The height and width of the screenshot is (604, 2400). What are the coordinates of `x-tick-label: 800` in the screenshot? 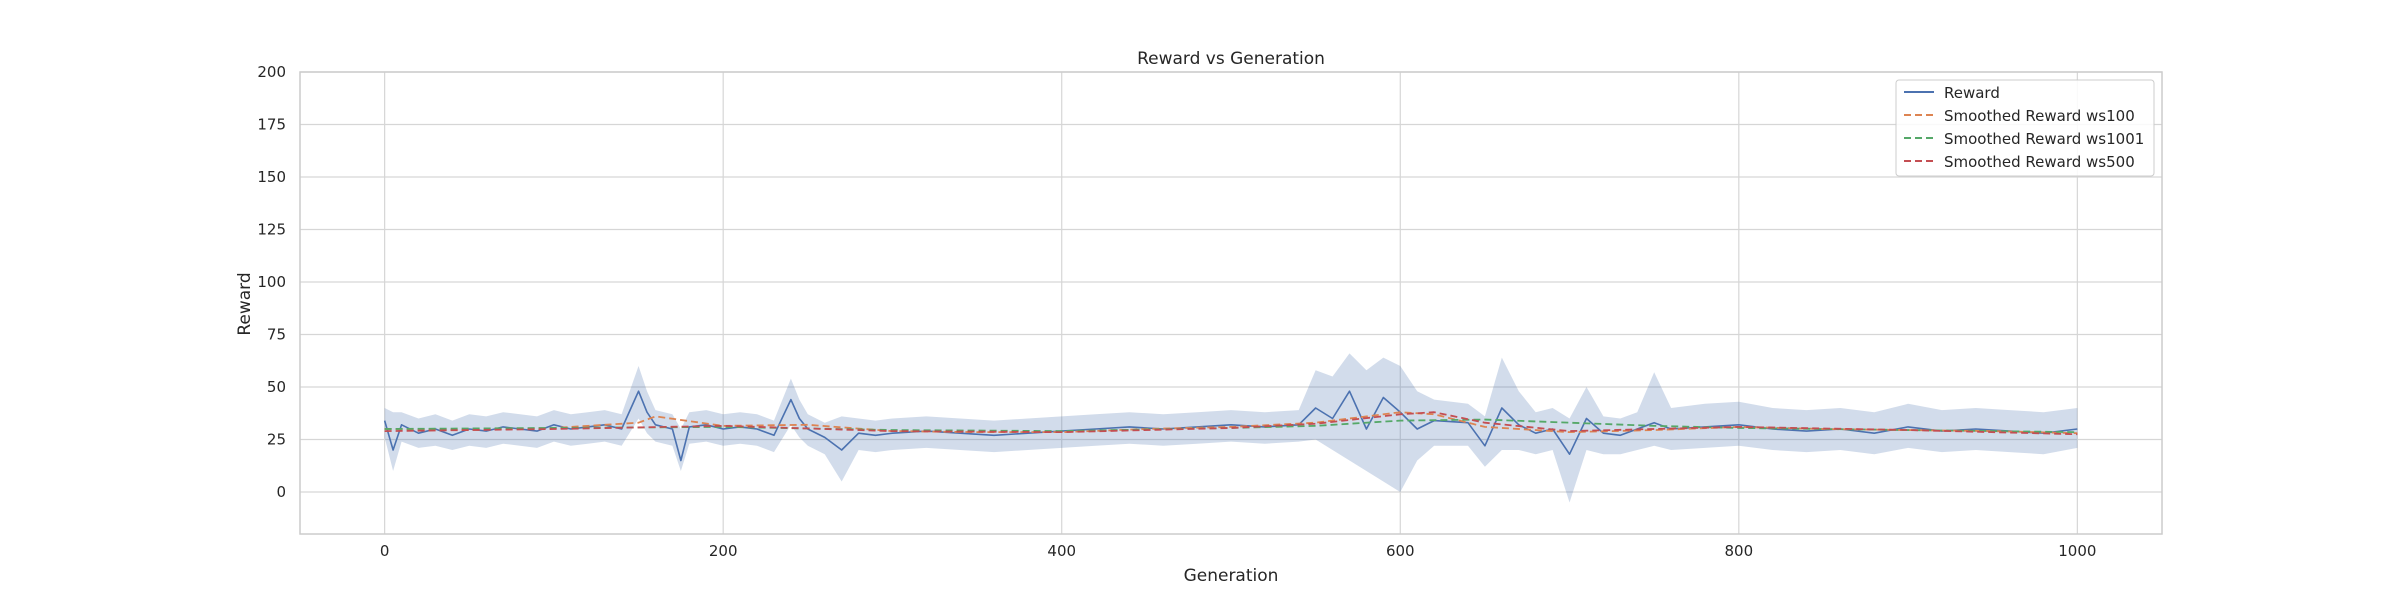 It's located at (1738, 551).